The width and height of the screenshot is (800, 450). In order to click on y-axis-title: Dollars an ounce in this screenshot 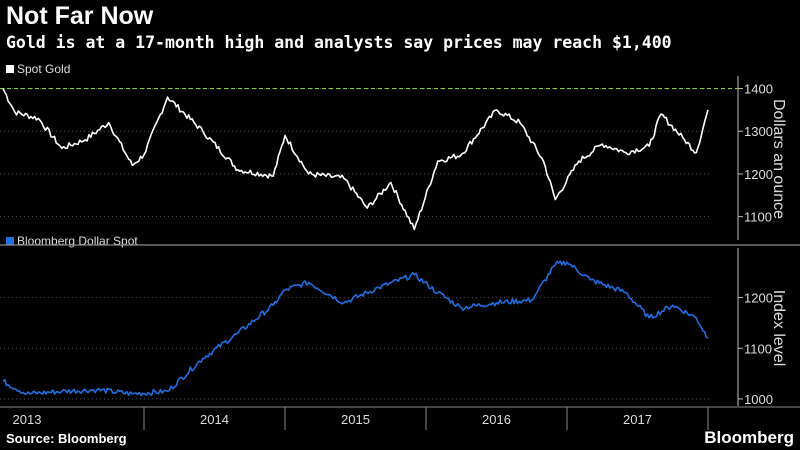, I will do `click(778, 159)`.